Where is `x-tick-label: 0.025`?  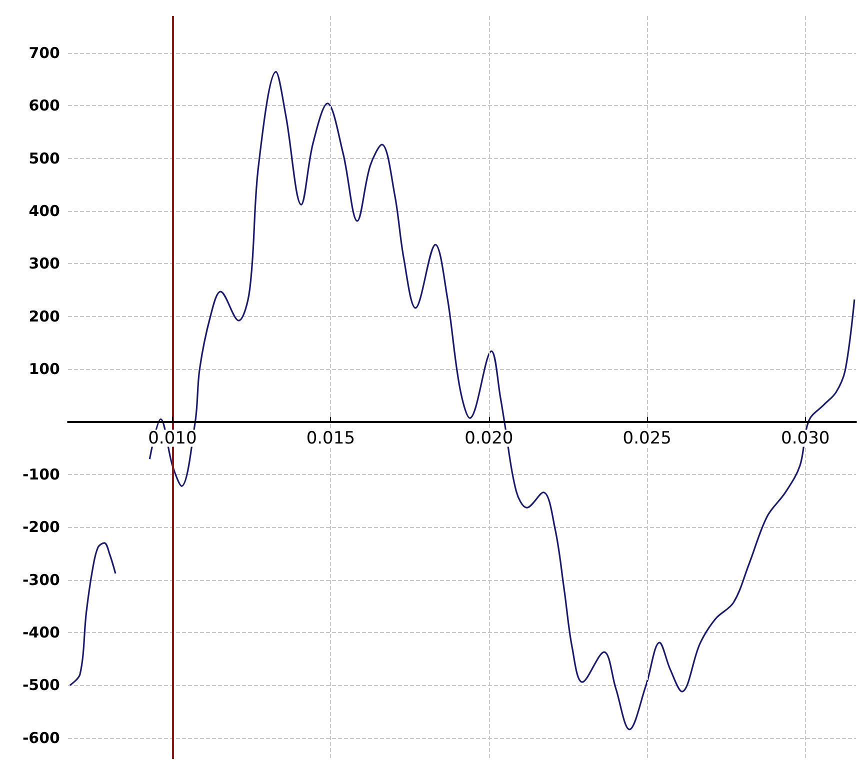
x-tick-label: 0.025 is located at coordinates (647, 438).